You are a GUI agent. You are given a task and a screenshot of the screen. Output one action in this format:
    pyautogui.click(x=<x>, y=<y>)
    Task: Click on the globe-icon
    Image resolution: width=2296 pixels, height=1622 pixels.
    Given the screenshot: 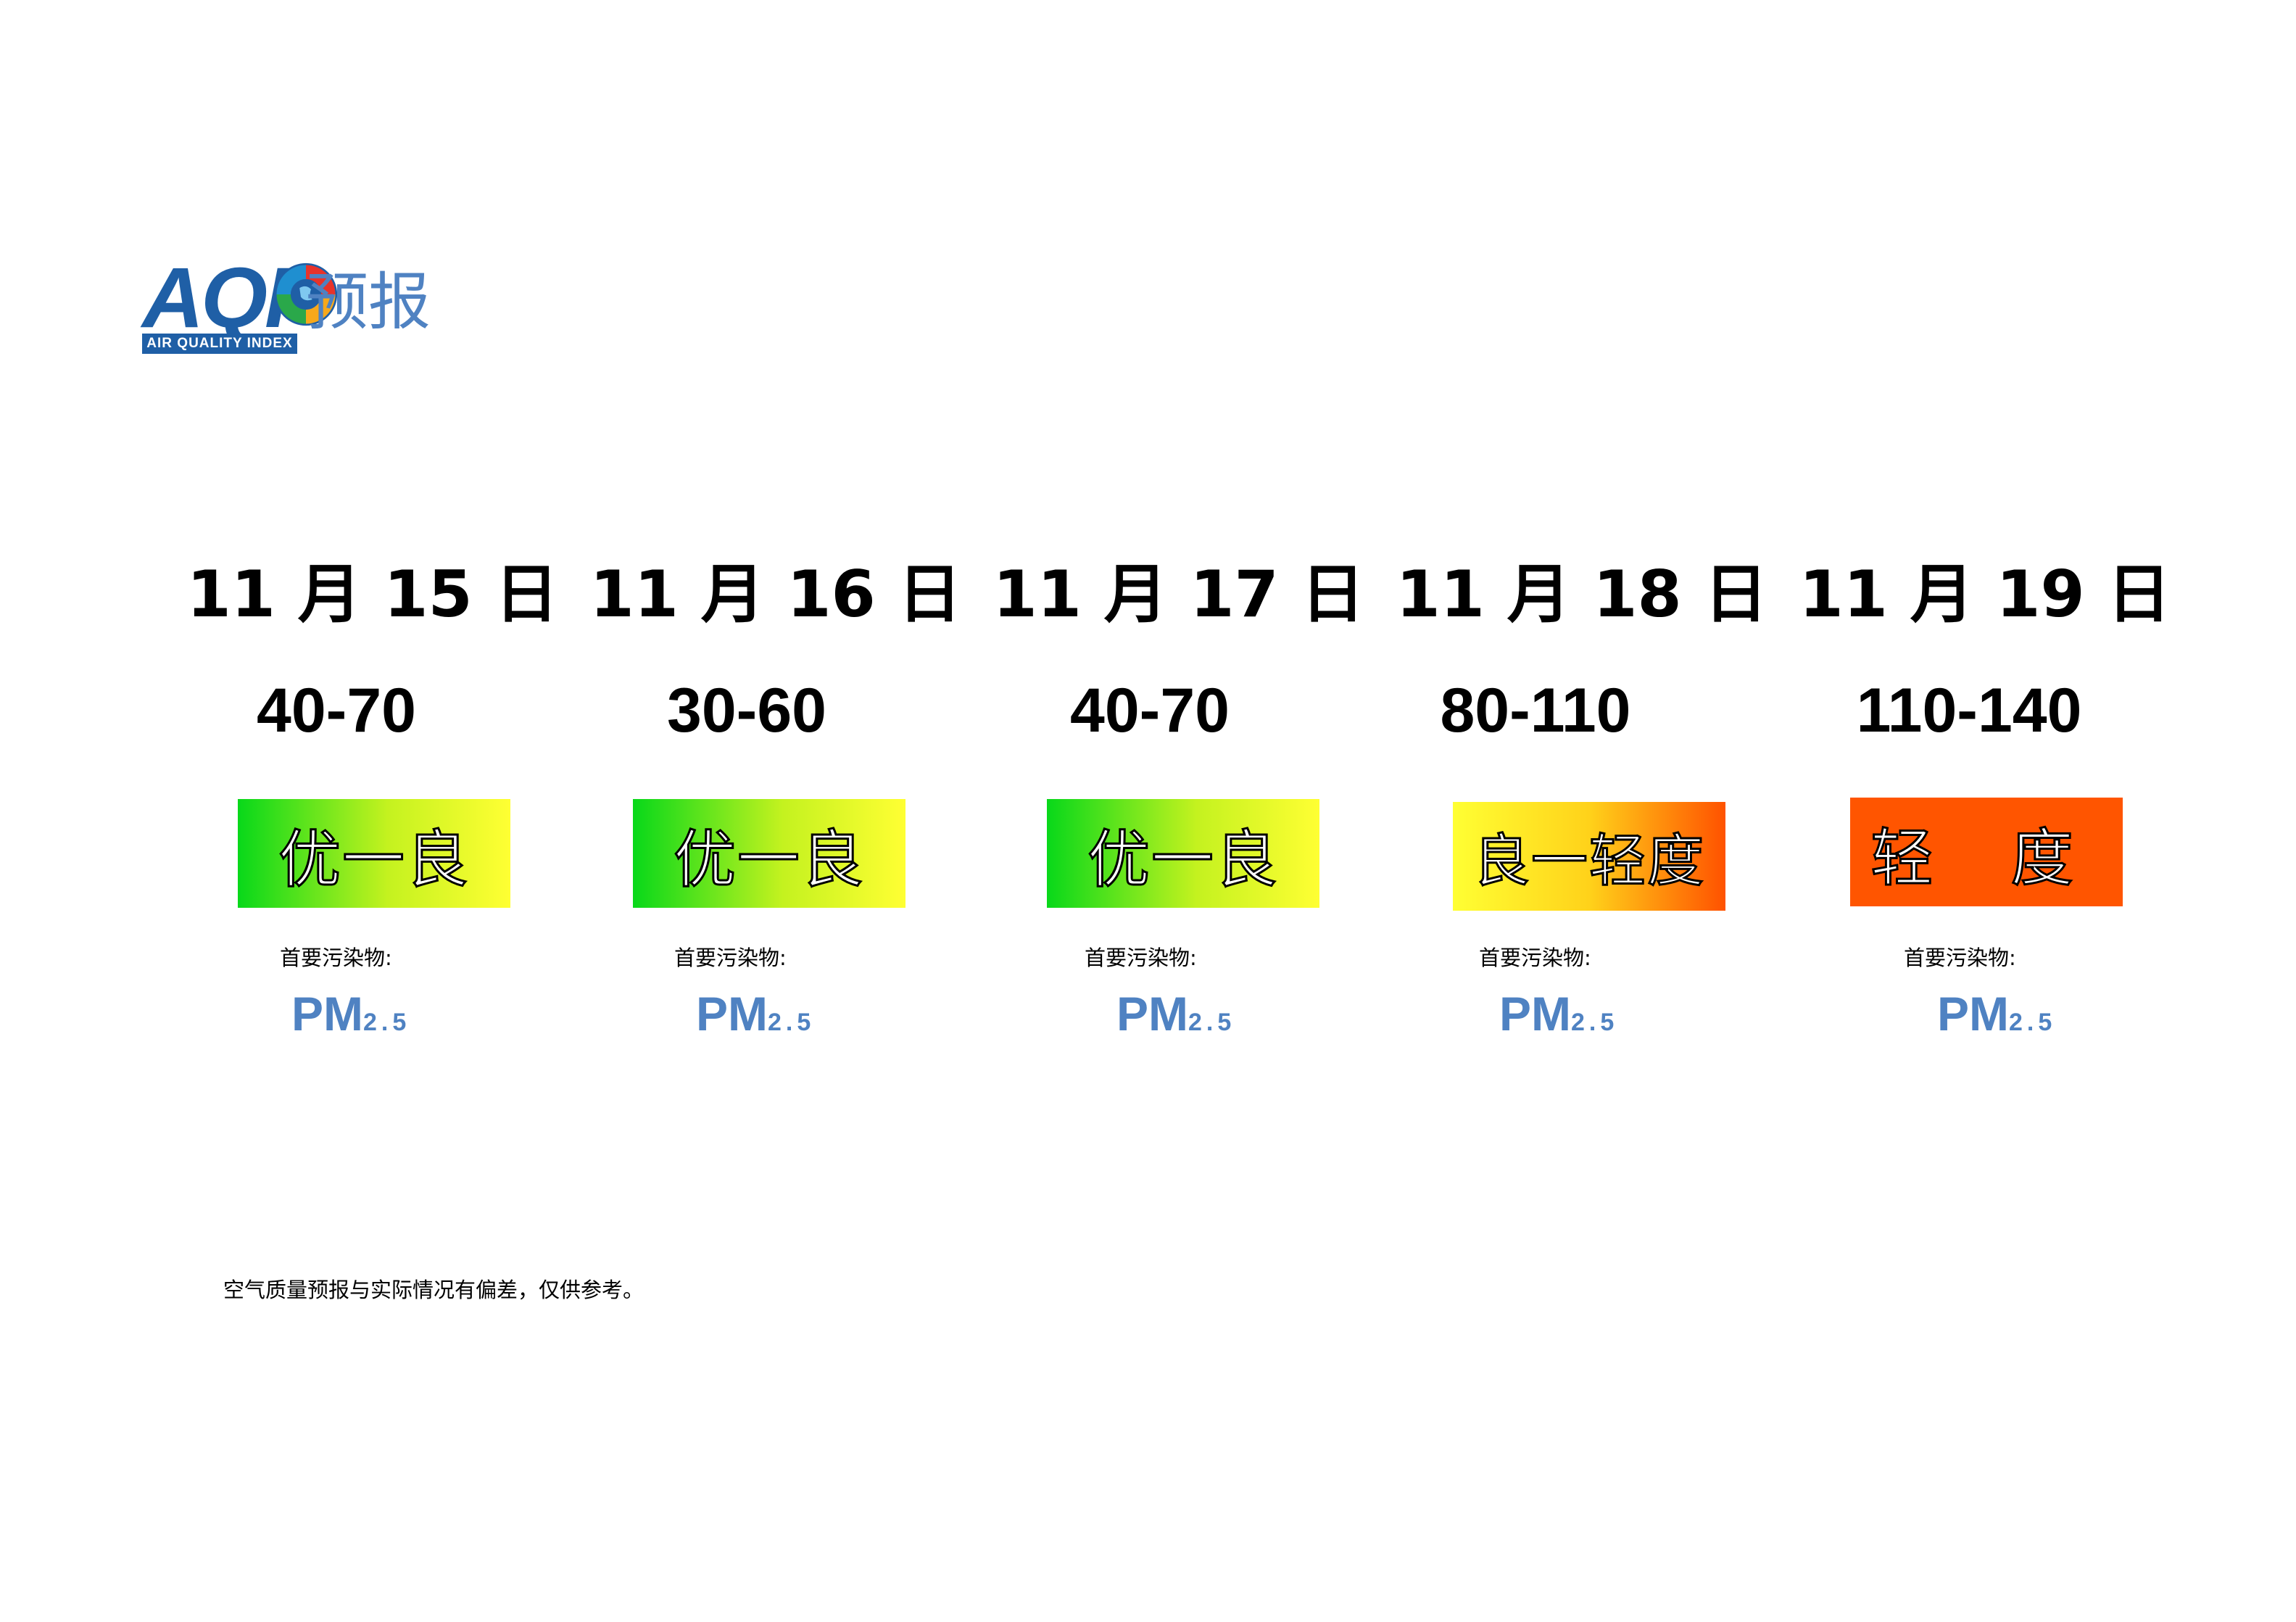 What is the action you would take?
    pyautogui.click(x=306, y=294)
    